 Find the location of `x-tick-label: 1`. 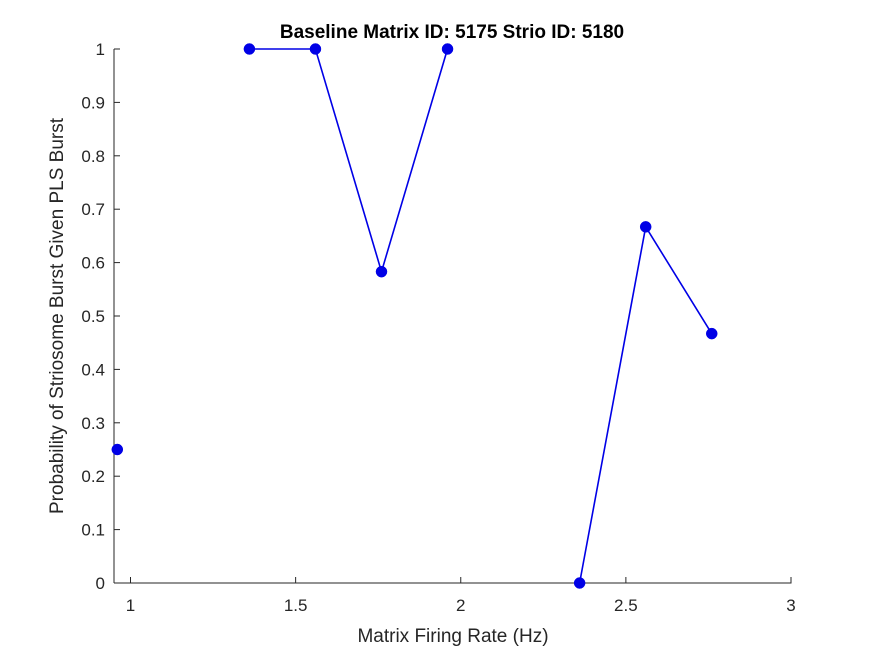

x-tick-label: 1 is located at coordinates (130, 605).